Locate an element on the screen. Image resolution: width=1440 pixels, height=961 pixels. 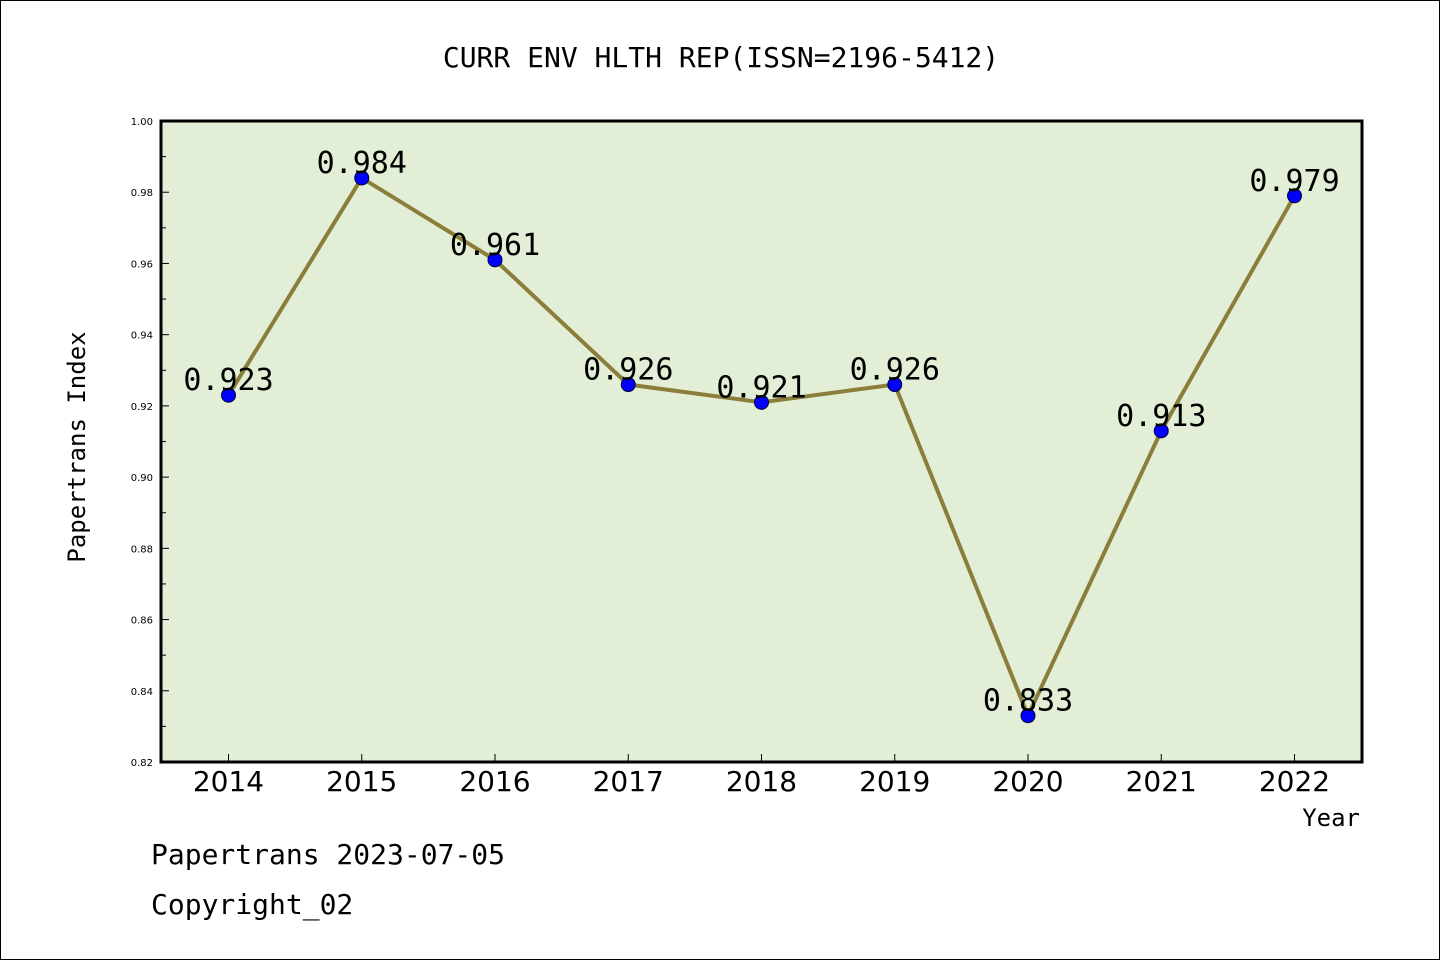
x-tick-label: 2017 is located at coordinates (628, 781).